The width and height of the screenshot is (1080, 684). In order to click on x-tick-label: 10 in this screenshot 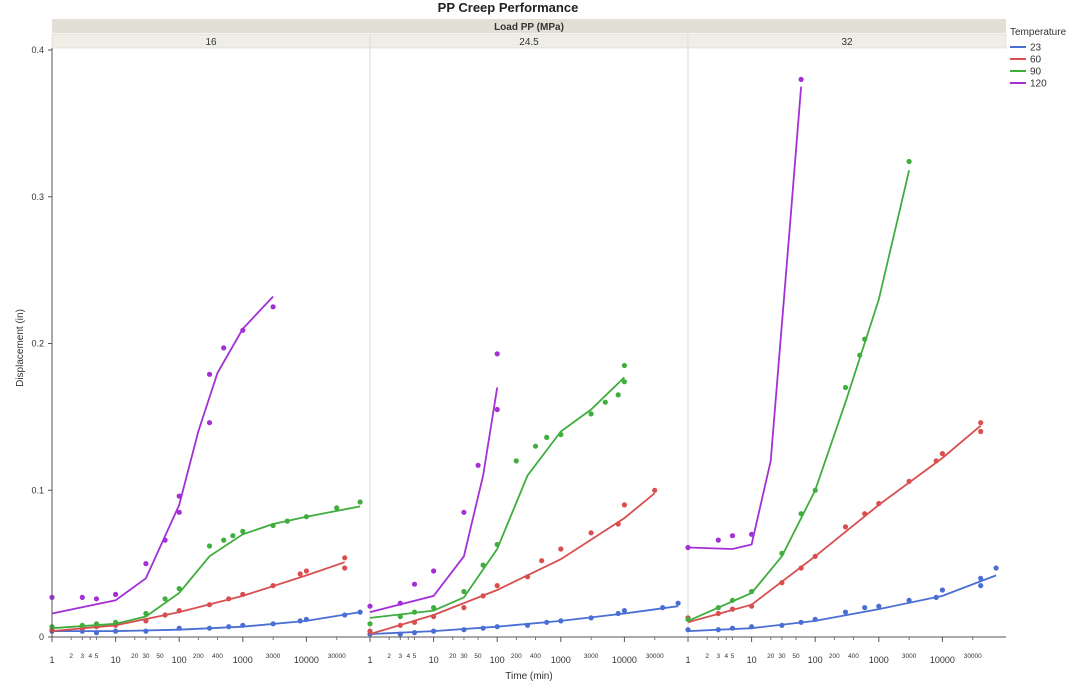, I will do `click(434, 660)`.